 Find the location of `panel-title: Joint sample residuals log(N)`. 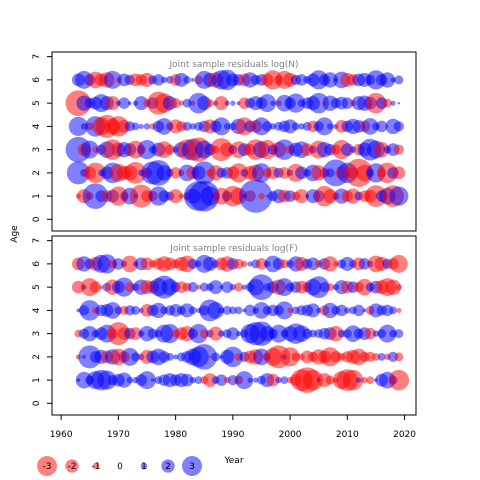

panel-title: Joint sample residuals log(N) is located at coordinates (233, 65).